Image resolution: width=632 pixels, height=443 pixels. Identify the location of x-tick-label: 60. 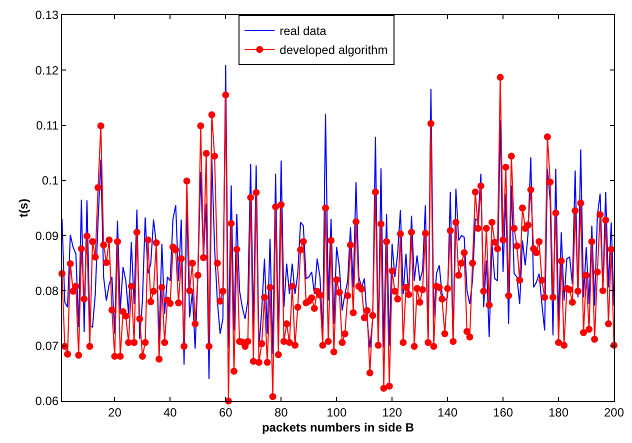
(225, 412).